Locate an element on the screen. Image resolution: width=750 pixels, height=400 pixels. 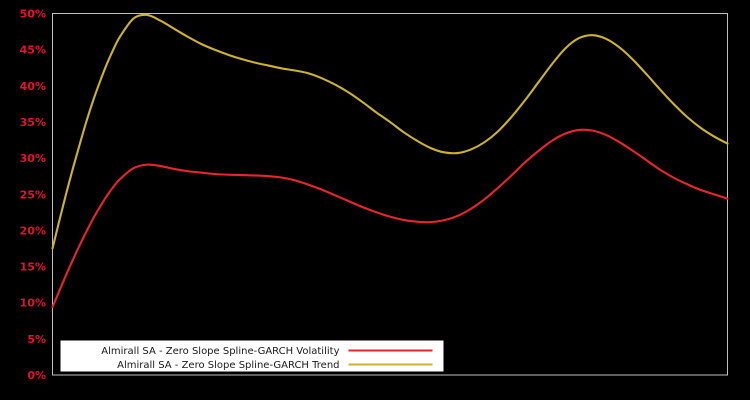
y-axis-tick-label: 5% is located at coordinates (36, 339).